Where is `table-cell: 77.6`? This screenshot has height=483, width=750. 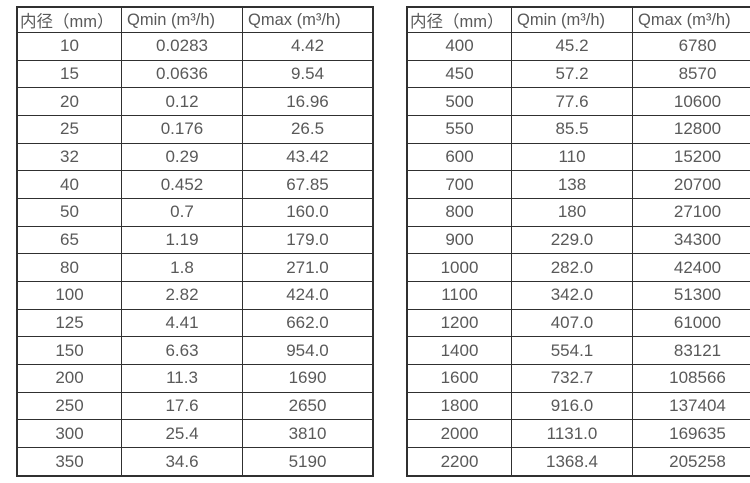 table-cell: 77.6 is located at coordinates (572, 102).